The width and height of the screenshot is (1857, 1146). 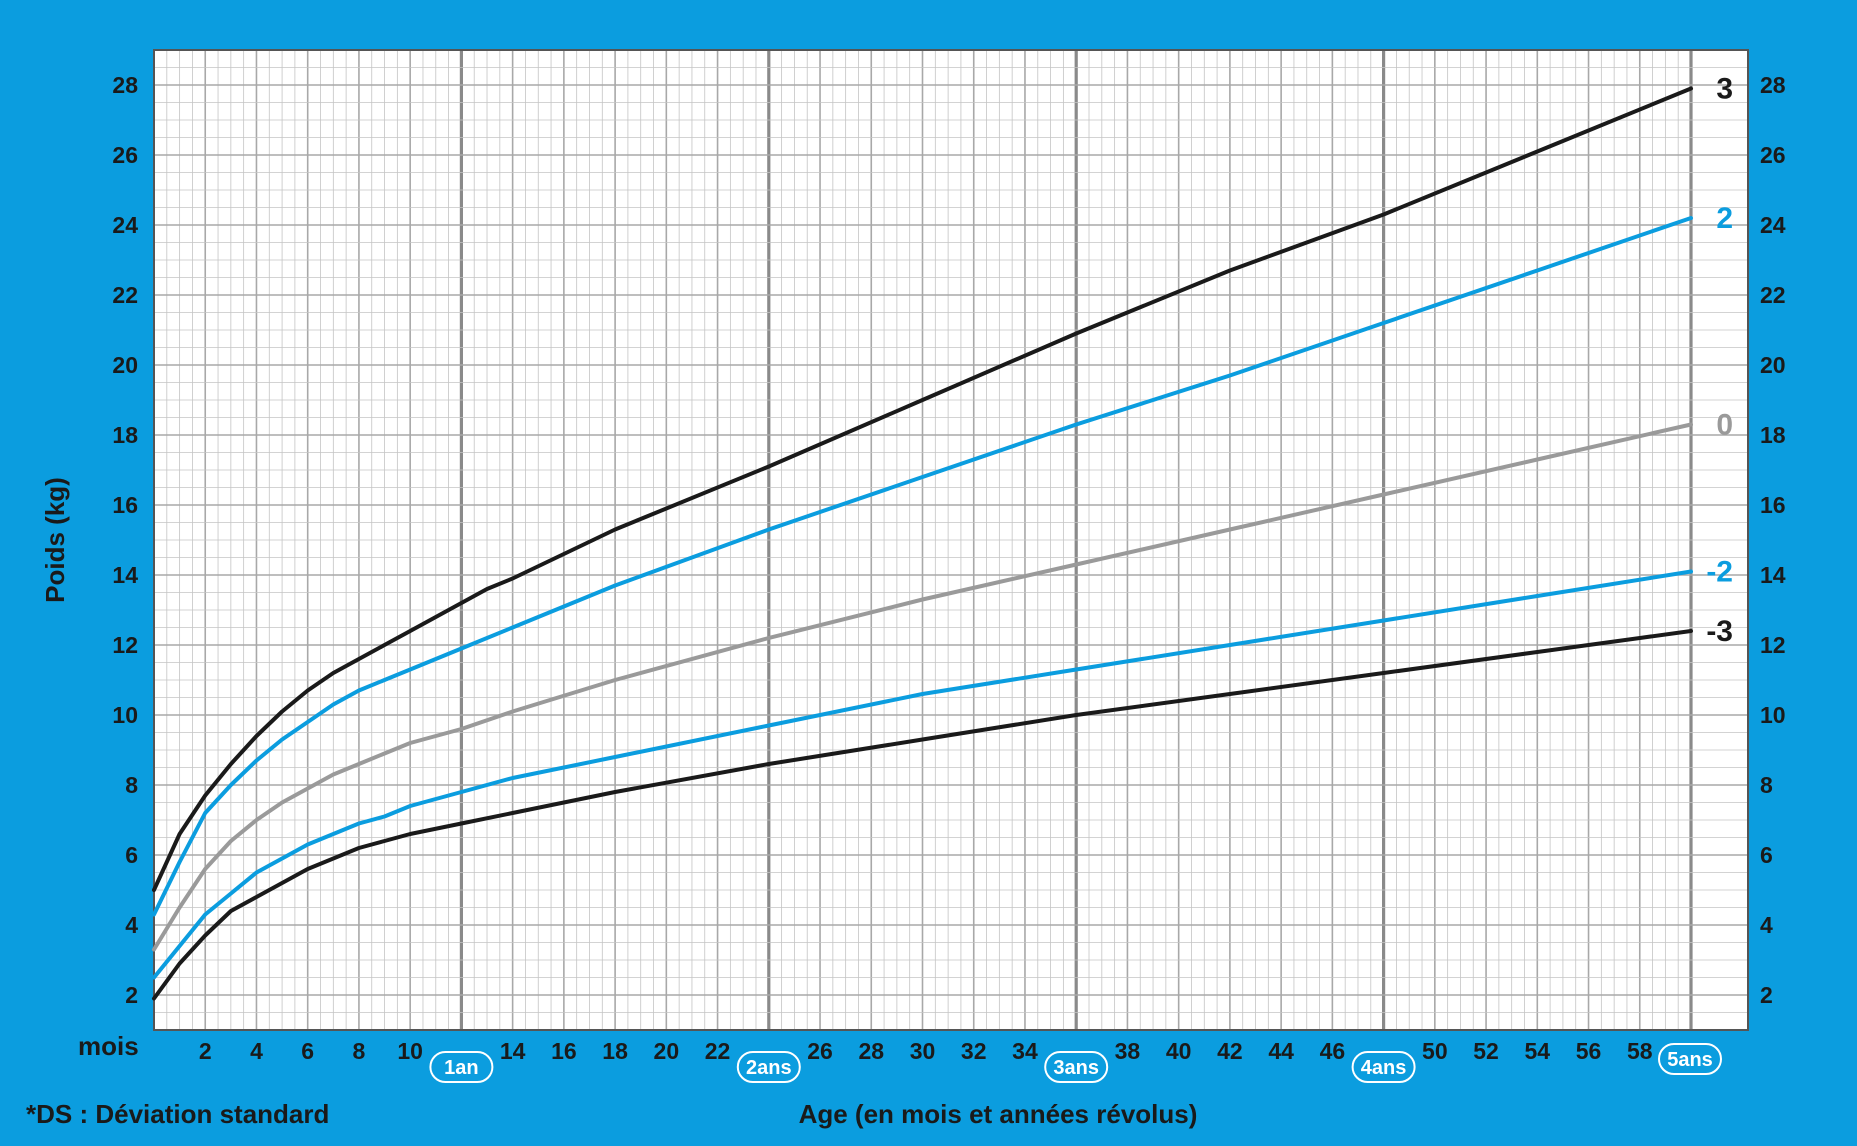 I want to click on x-tick-label: 52, so click(x=1486, y=1051).